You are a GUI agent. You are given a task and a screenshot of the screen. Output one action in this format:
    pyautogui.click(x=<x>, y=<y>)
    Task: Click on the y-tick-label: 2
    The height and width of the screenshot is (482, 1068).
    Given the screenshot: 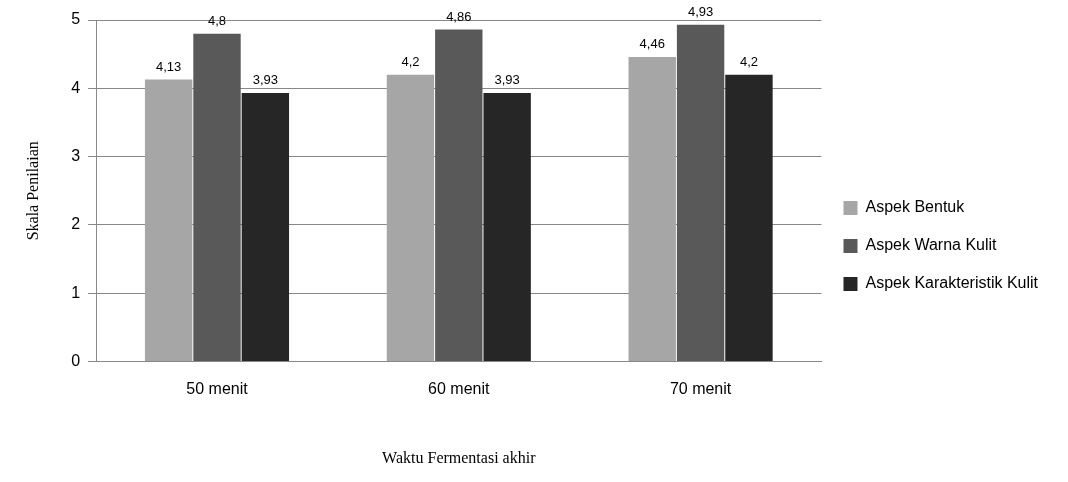 What is the action you would take?
    pyautogui.click(x=76, y=224)
    